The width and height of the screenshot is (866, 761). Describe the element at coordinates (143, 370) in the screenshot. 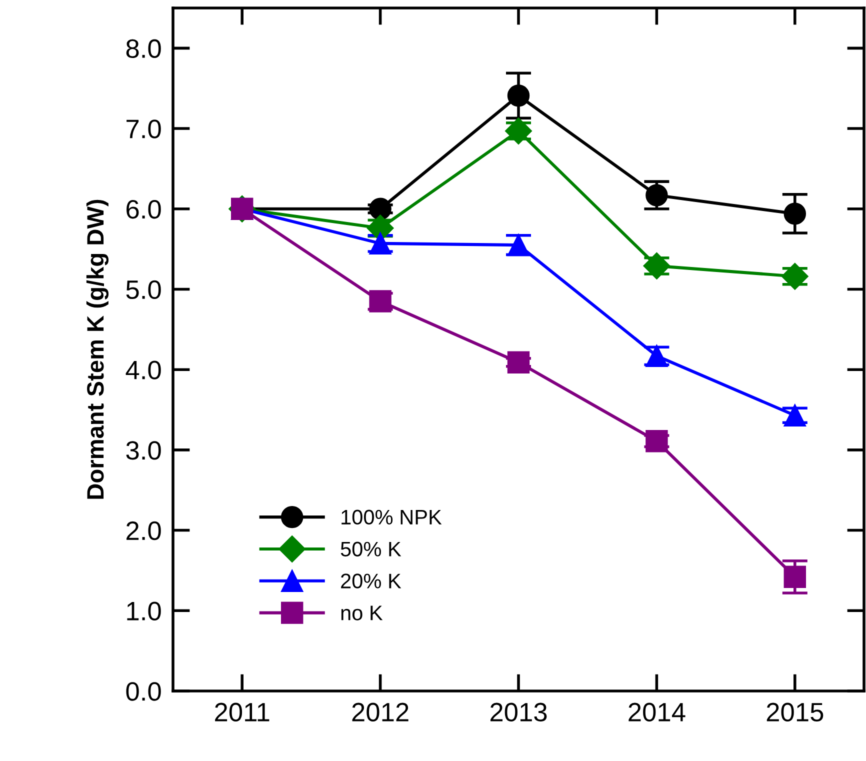

I see `y-tick-label: 4.0` at that location.